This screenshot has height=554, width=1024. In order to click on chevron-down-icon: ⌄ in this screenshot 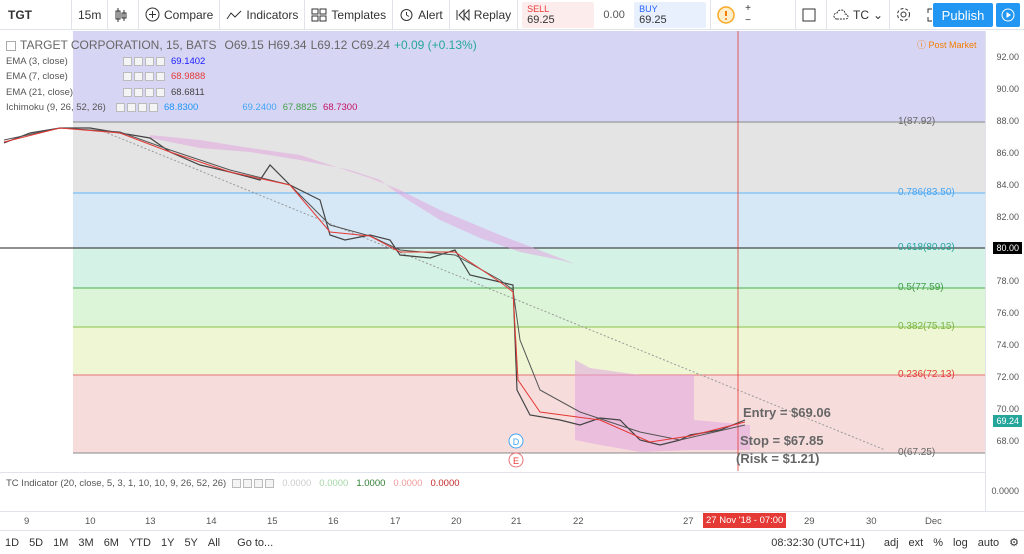, I will do `click(878, 14)`.